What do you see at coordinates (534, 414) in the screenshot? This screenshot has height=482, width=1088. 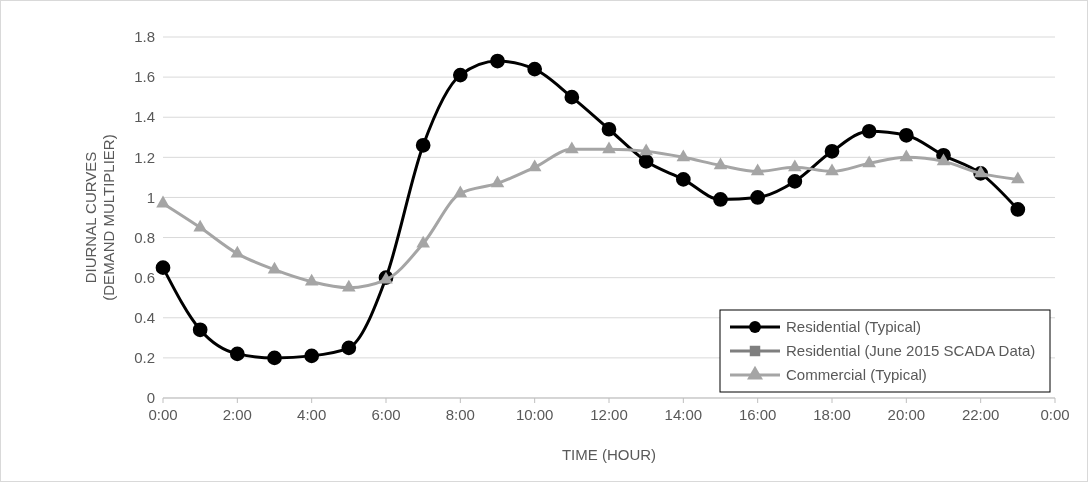 I see `x-tick-label: 10:00` at bounding box center [534, 414].